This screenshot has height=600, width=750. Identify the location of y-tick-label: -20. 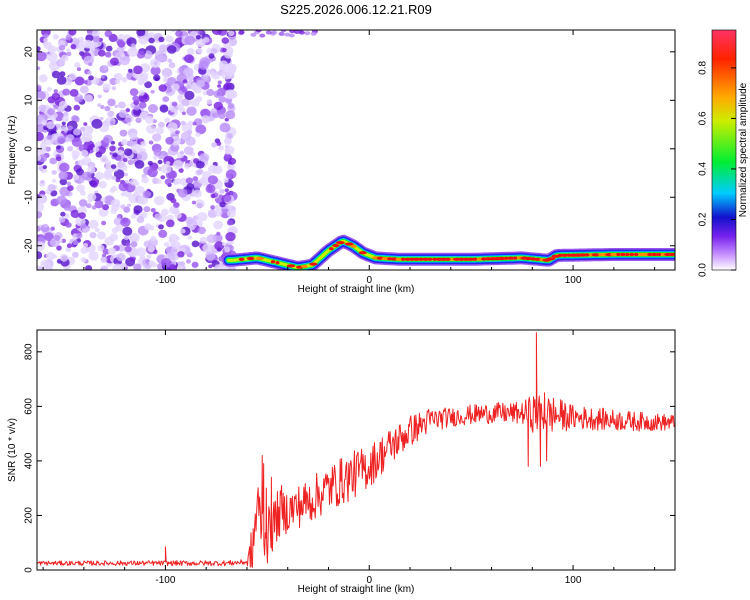
(29, 245).